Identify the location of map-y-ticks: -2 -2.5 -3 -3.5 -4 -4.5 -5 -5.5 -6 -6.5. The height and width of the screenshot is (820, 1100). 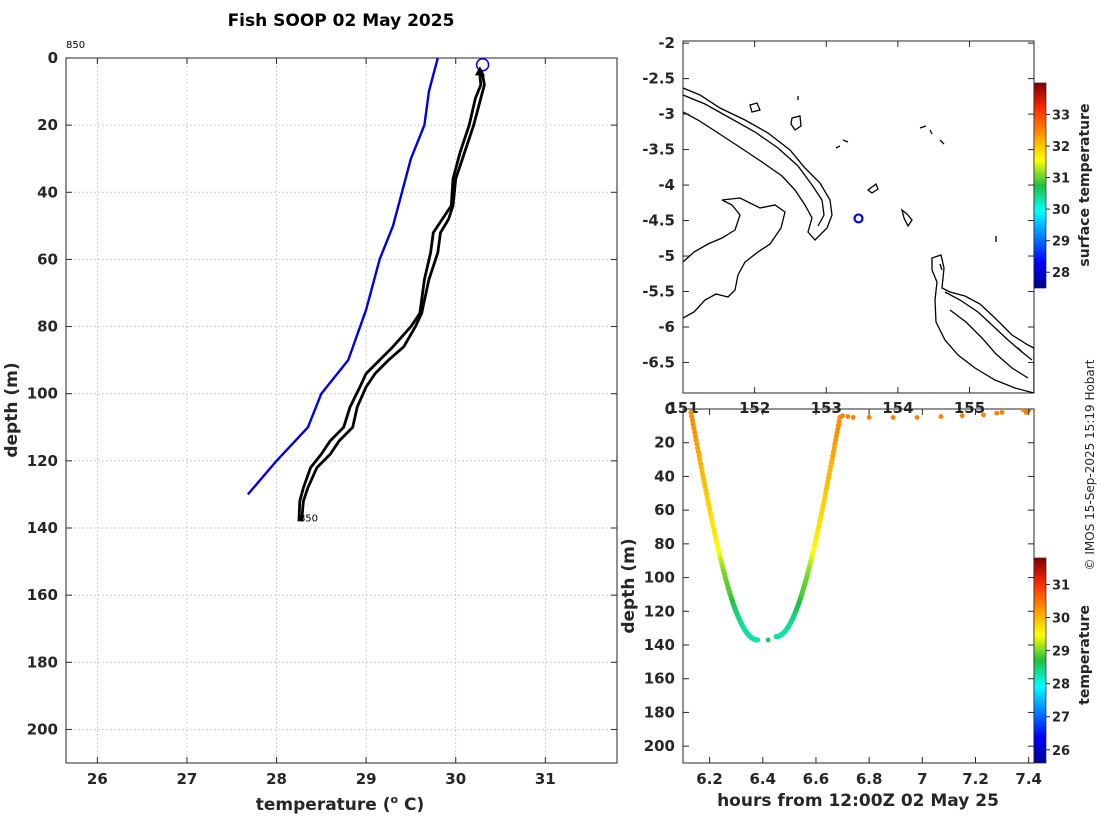
(838, 202).